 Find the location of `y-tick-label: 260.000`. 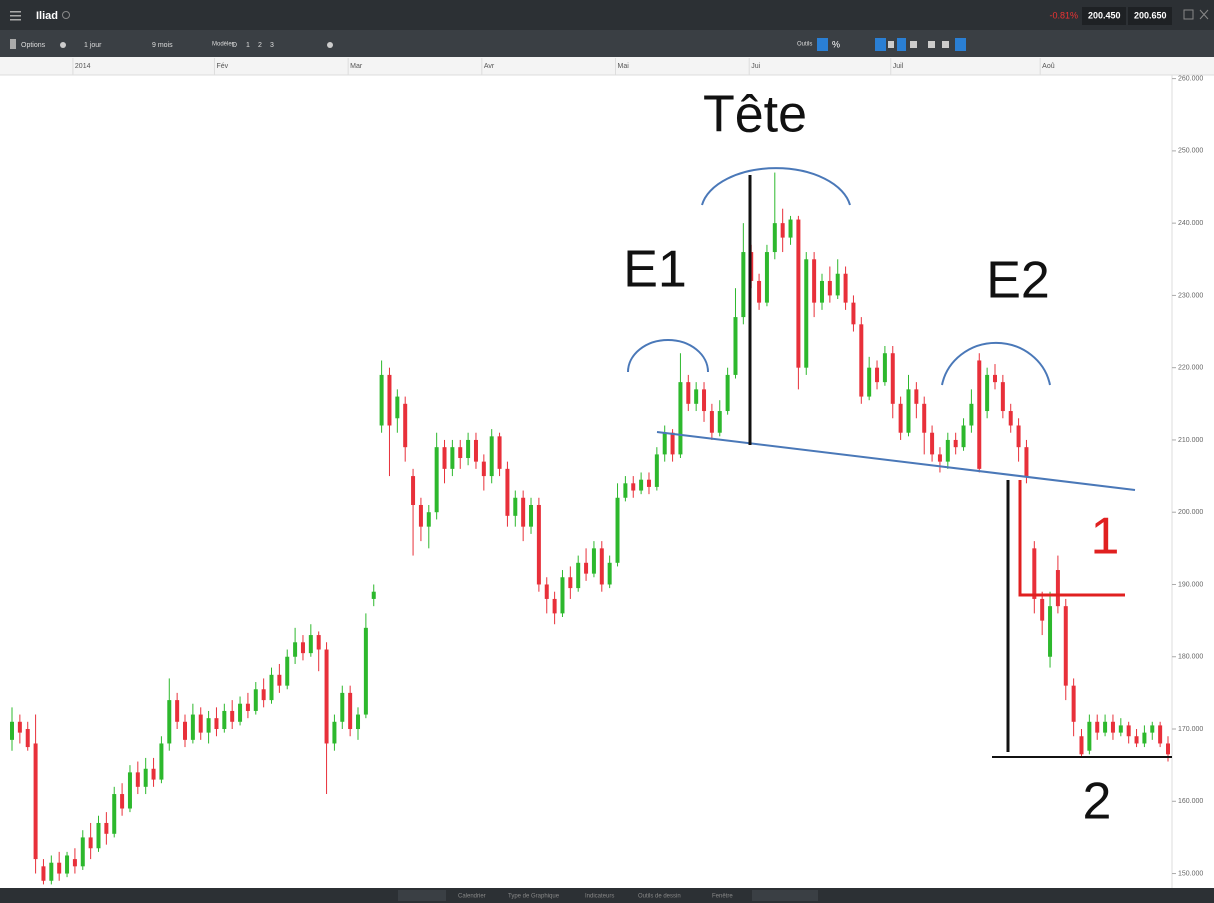

y-tick-label: 260.000 is located at coordinates (1190, 78).